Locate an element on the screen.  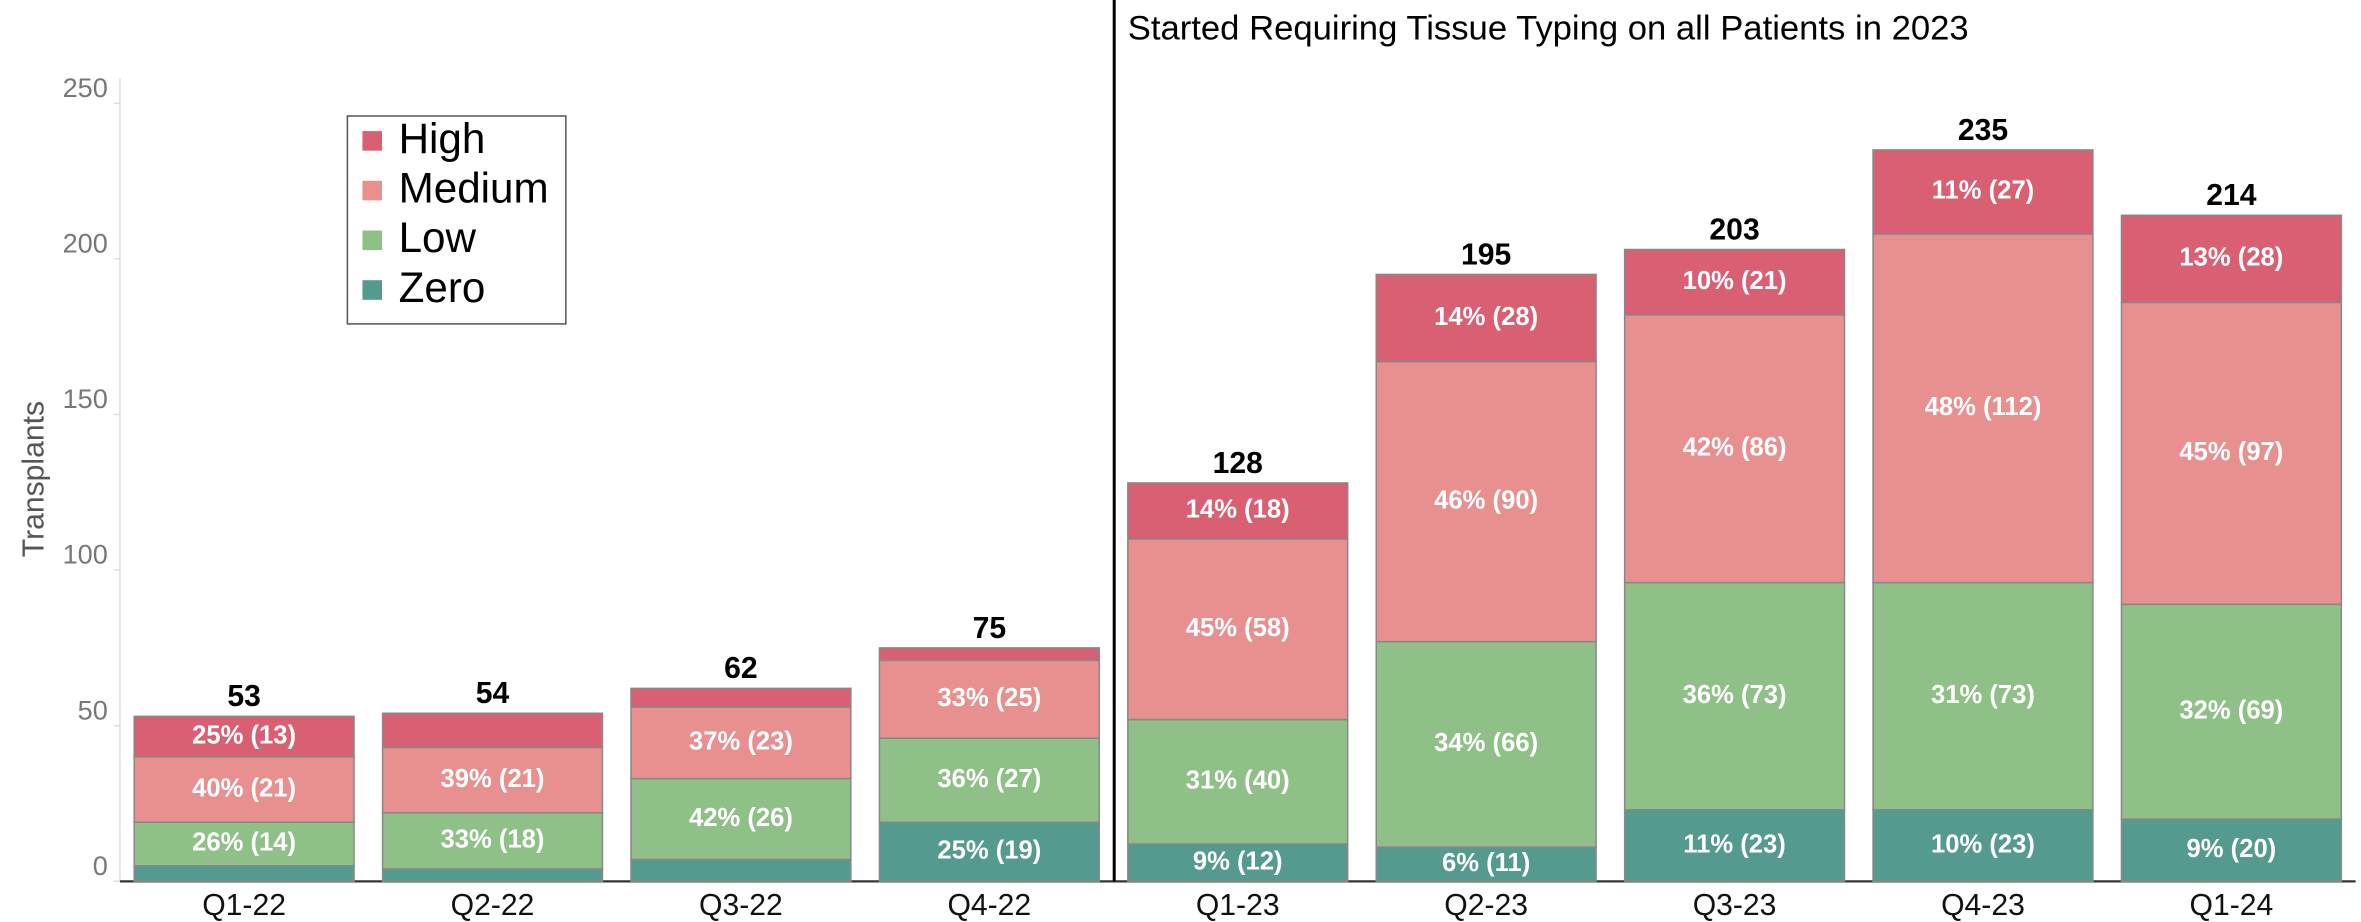
data-label: 40% (21) is located at coordinates (244, 788).